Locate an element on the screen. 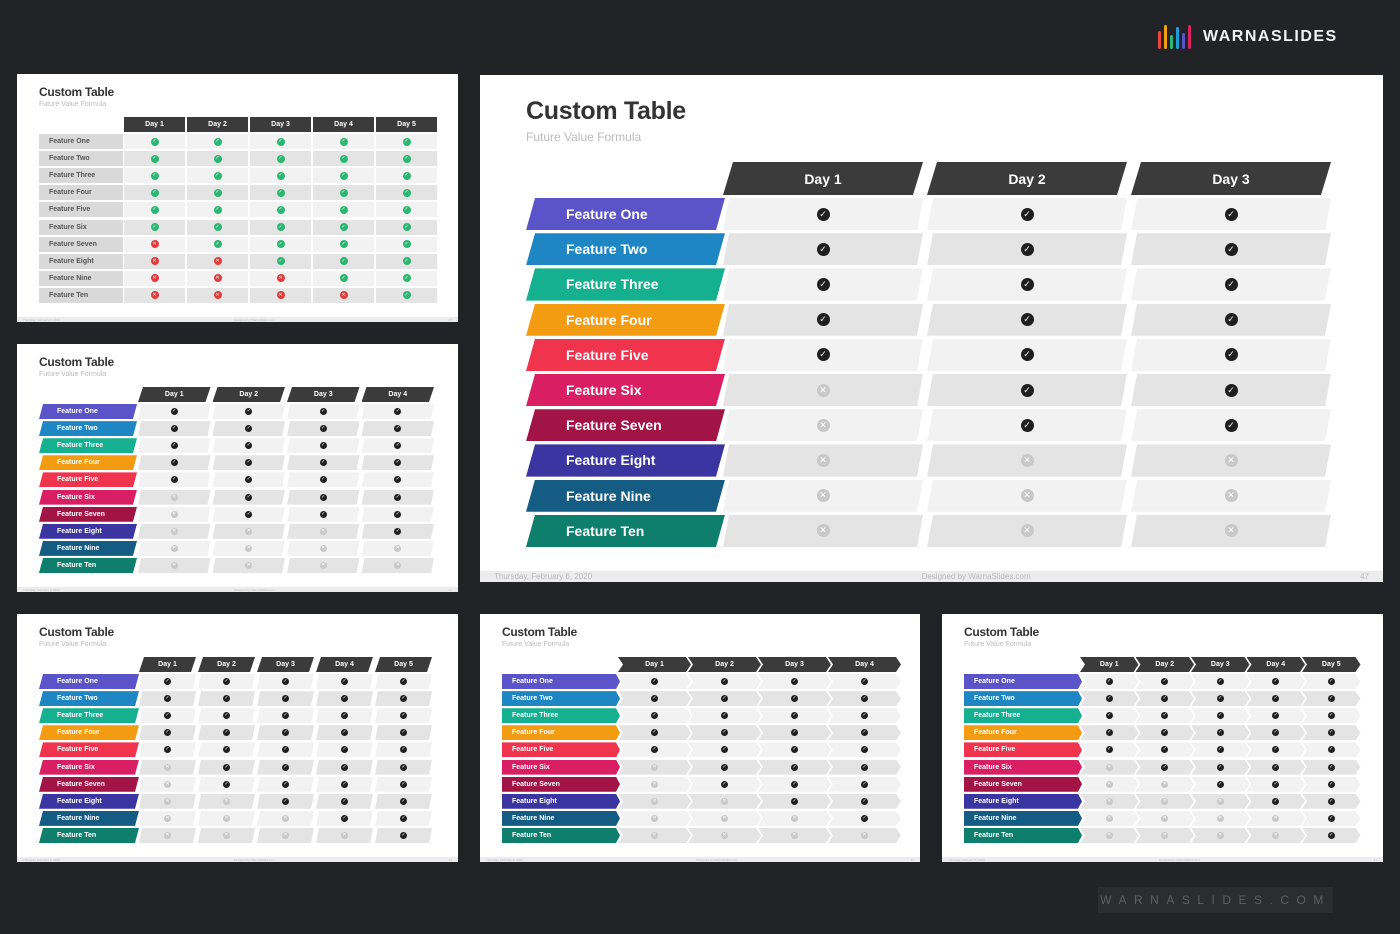  feature-label: Feature Eight is located at coordinates (561, 801).